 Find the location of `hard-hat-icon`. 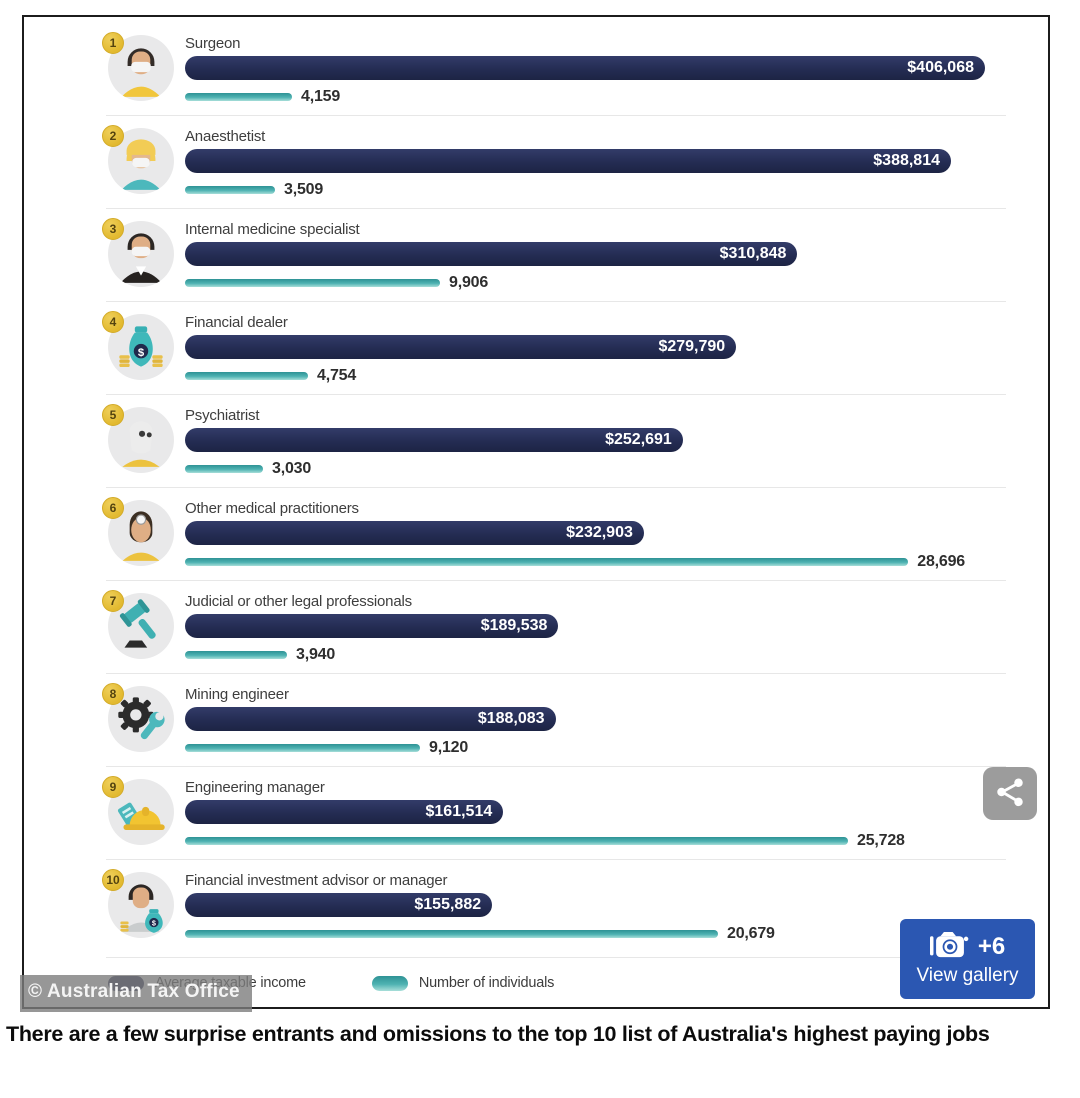

hard-hat-icon is located at coordinates (141, 812).